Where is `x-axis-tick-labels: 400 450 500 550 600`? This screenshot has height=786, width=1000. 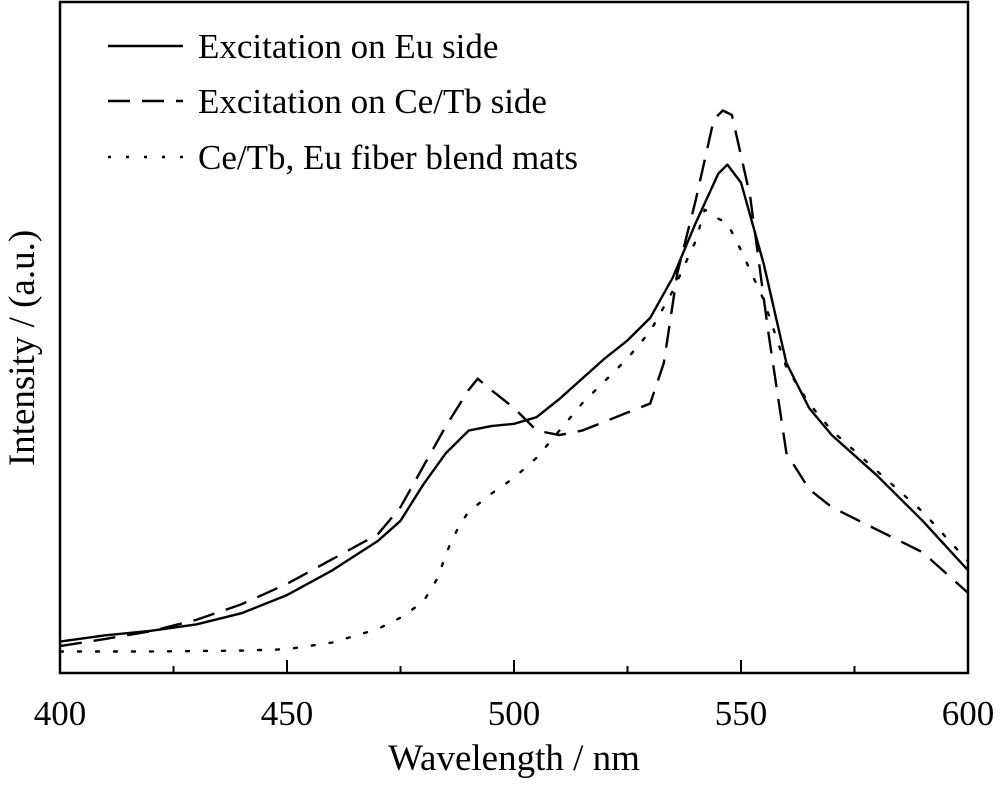 x-axis-tick-labels: 400 450 500 550 600 is located at coordinates (514, 713).